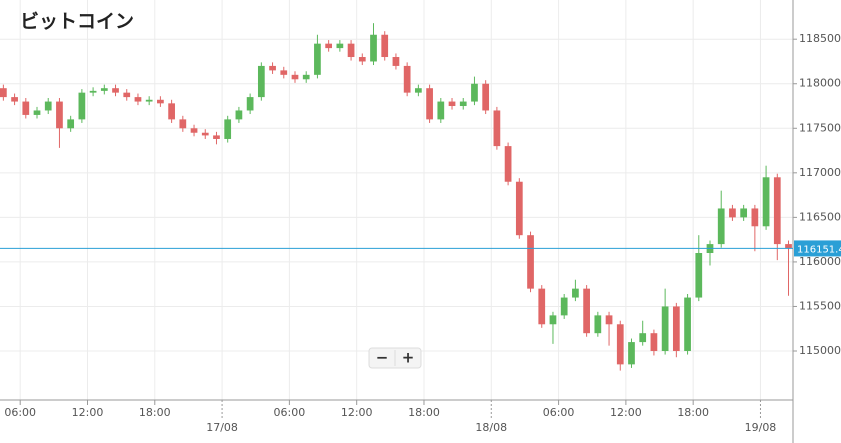 The width and height of the screenshot is (841, 443). I want to click on y-tick-label: 117500.0, so click(820, 127).